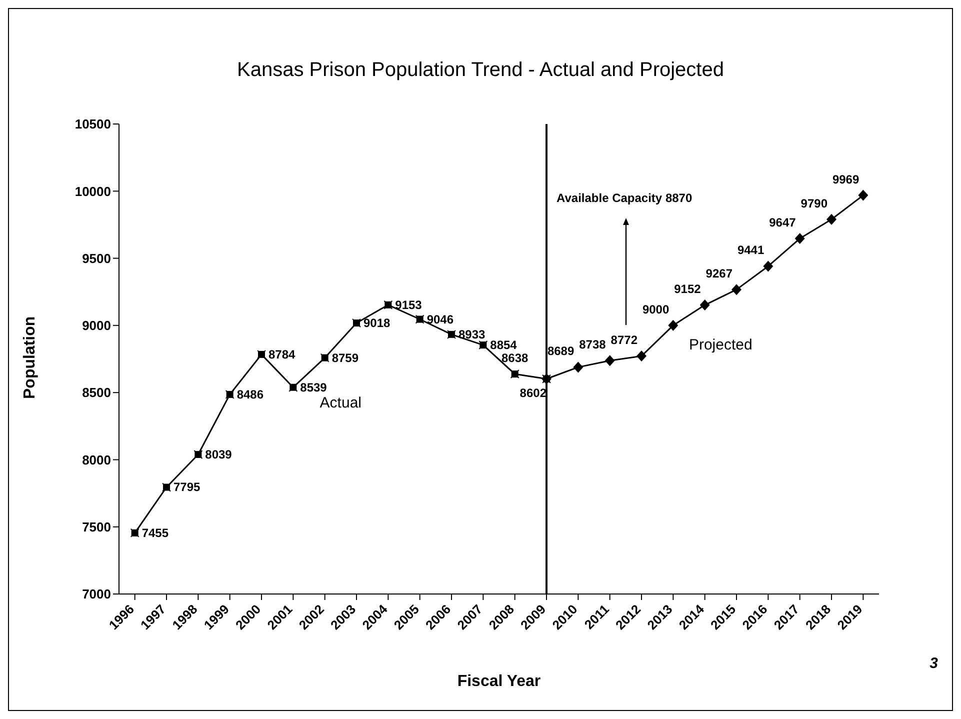 The width and height of the screenshot is (961, 719). I want to click on data-label: 7455, so click(155, 533).